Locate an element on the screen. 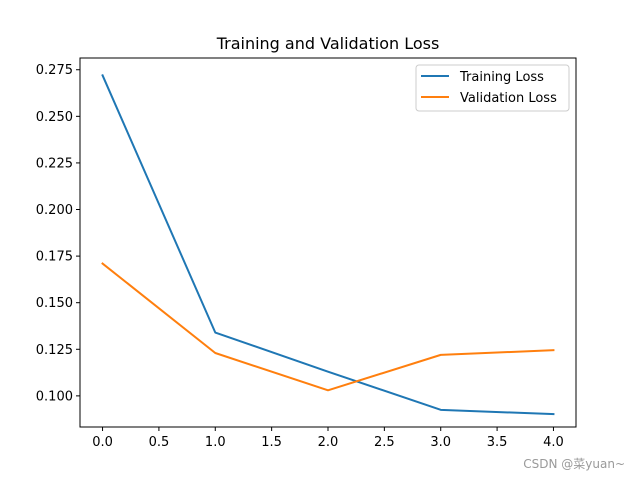 This screenshot has height=480, width=640. x-tick-label: 0.5 is located at coordinates (159, 442).